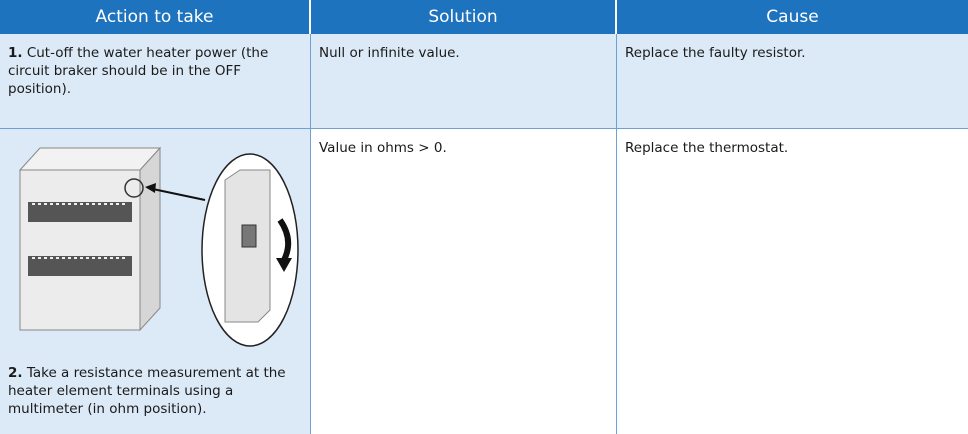 Image resolution: width=968 pixels, height=434 pixels. I want to click on step-number: 1., so click(15, 53).